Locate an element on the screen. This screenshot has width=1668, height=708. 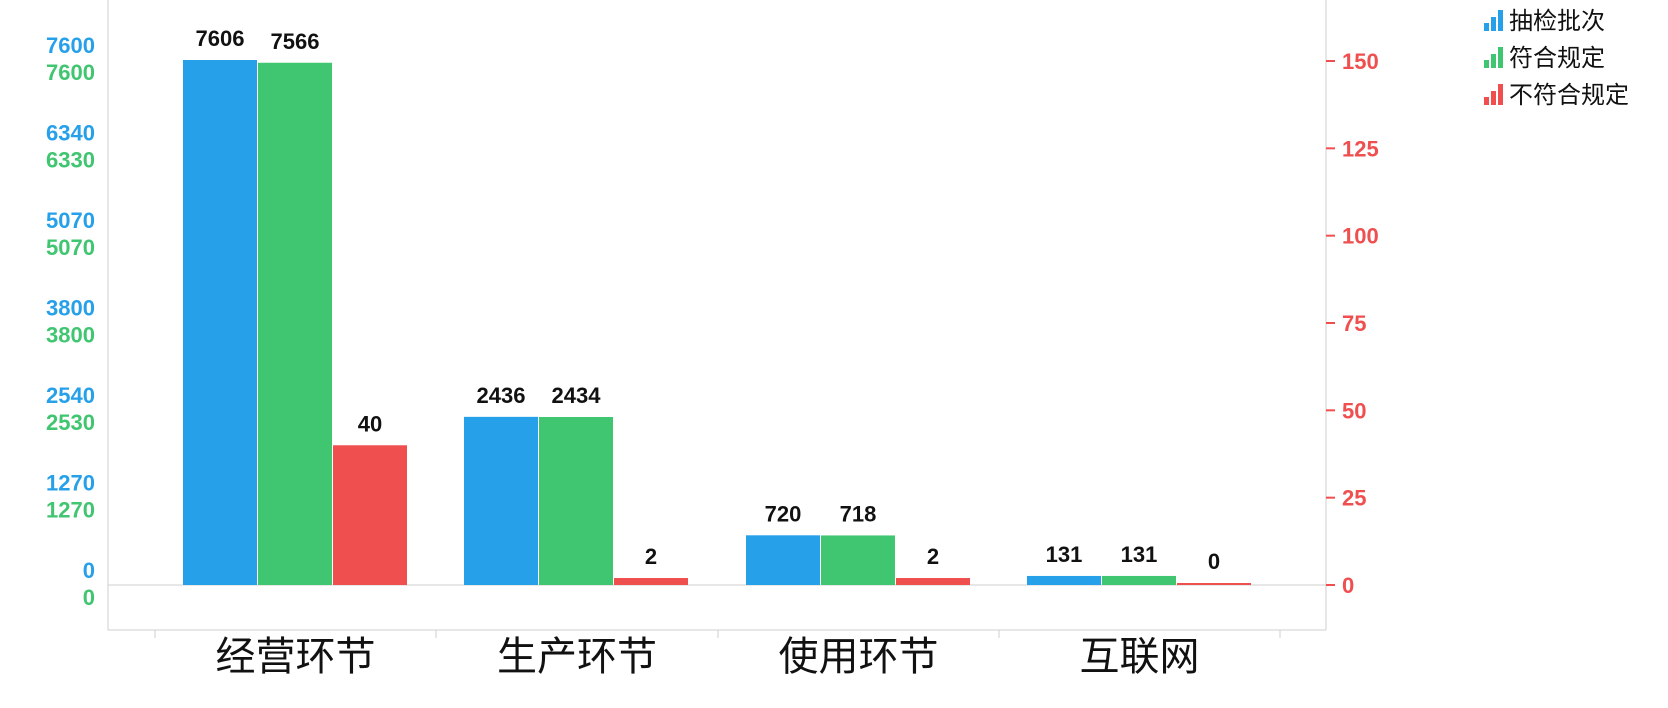
category-label: 互联网 is located at coordinates (1140, 657).